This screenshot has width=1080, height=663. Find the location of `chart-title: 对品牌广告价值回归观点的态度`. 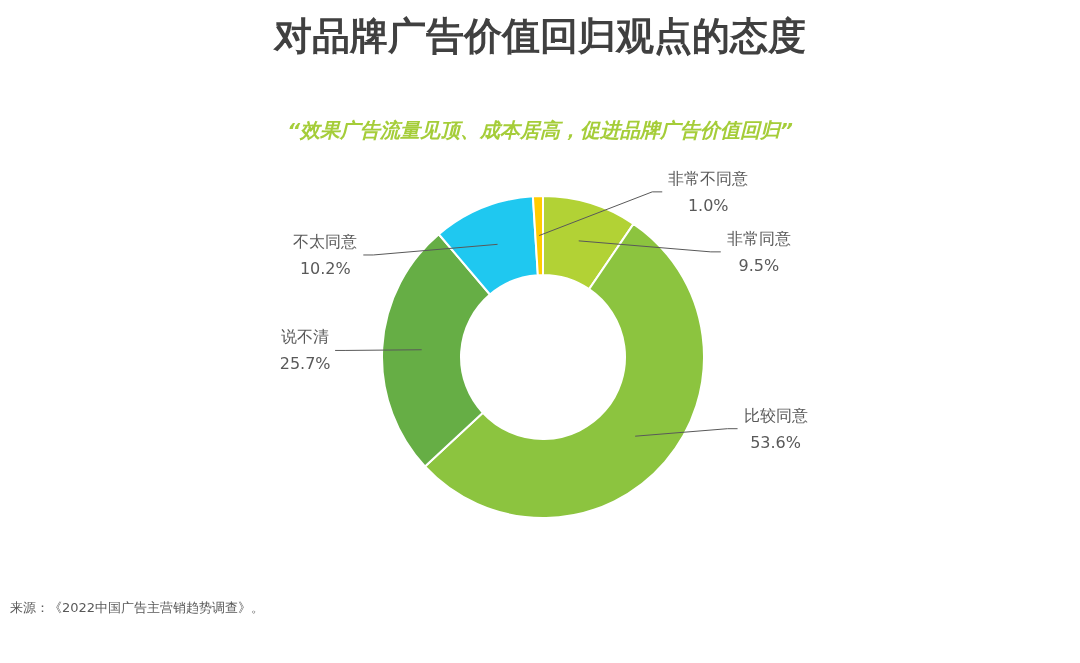

chart-title: 对品牌广告价值回归观点的态度 is located at coordinates (539, 36).